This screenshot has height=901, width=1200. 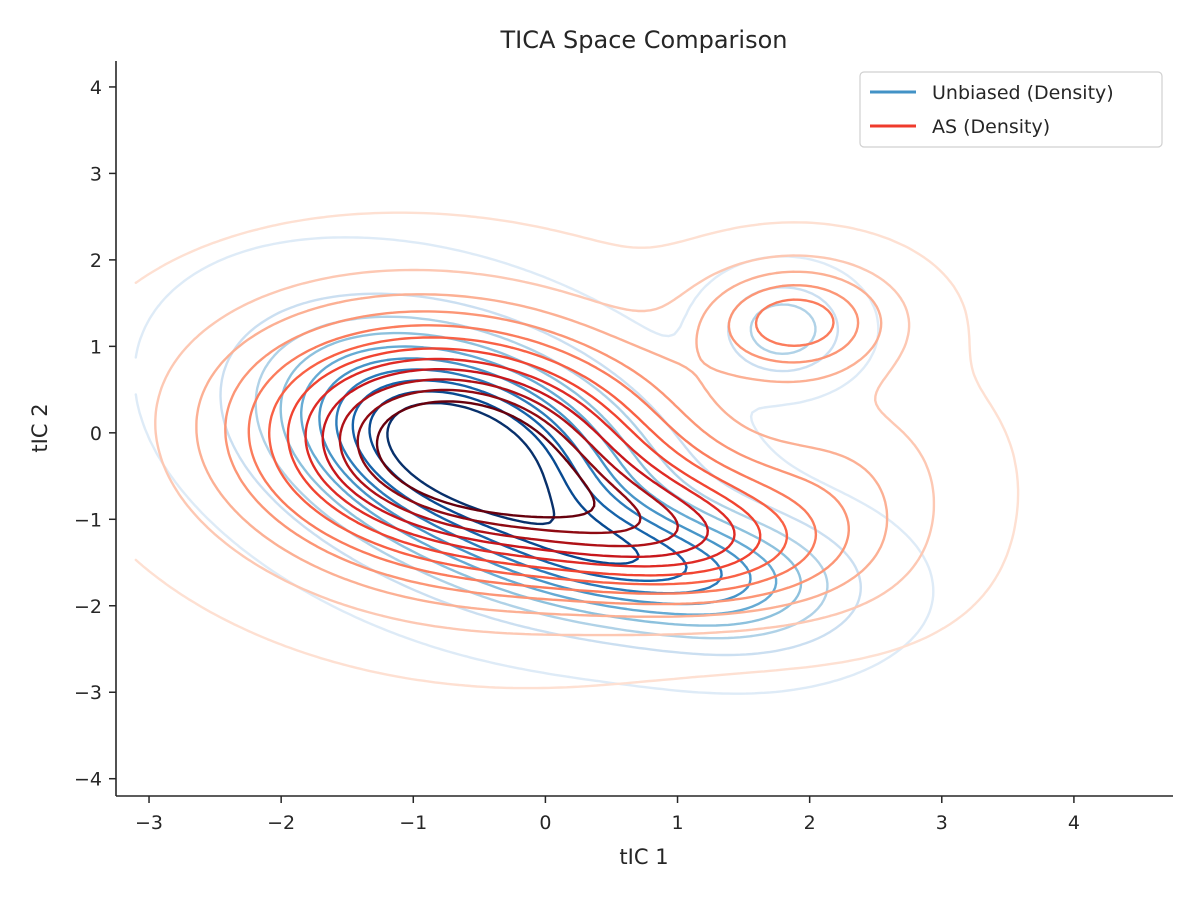 What do you see at coordinates (643, 857) in the screenshot?
I see `x-axis-label: tIC 1` at bounding box center [643, 857].